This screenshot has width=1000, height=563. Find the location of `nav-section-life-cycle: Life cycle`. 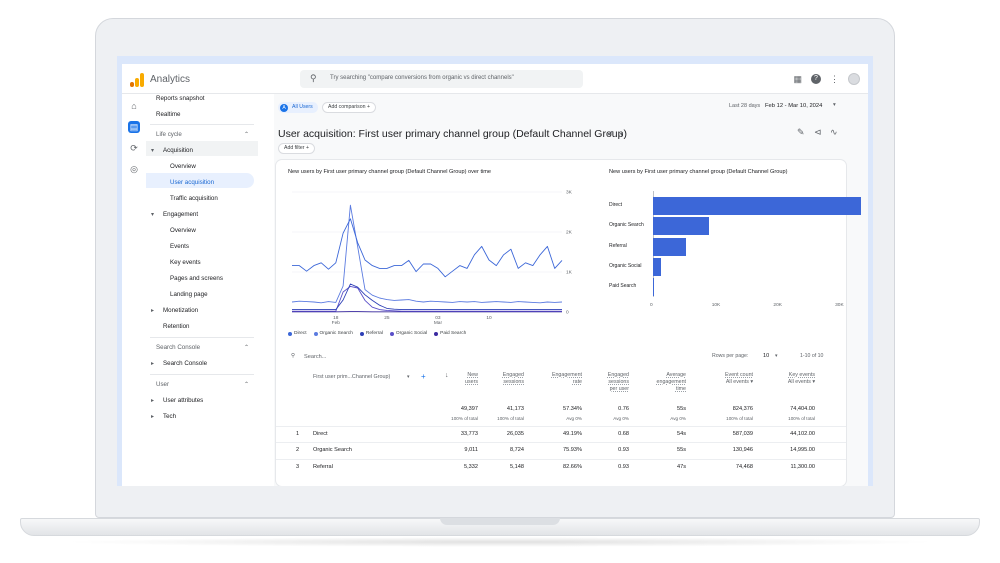

nav-section-life-cycle: Life cycle is located at coordinates (169, 134).